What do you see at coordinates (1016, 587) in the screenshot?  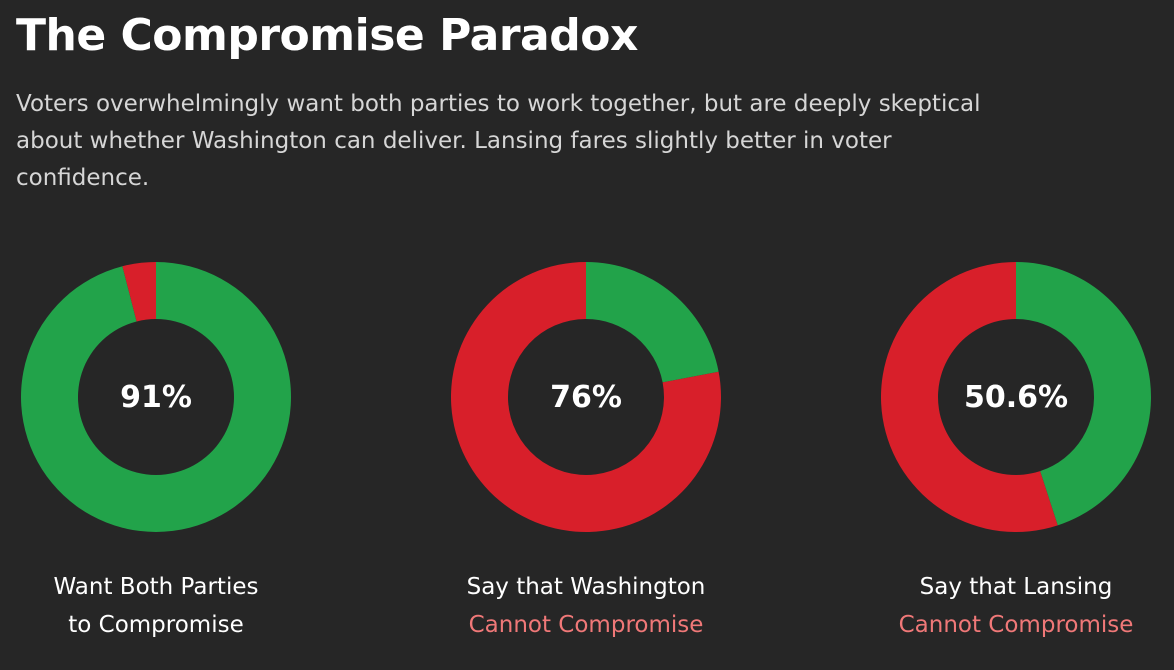 I see `caption-line-1: Say that Lansing` at bounding box center [1016, 587].